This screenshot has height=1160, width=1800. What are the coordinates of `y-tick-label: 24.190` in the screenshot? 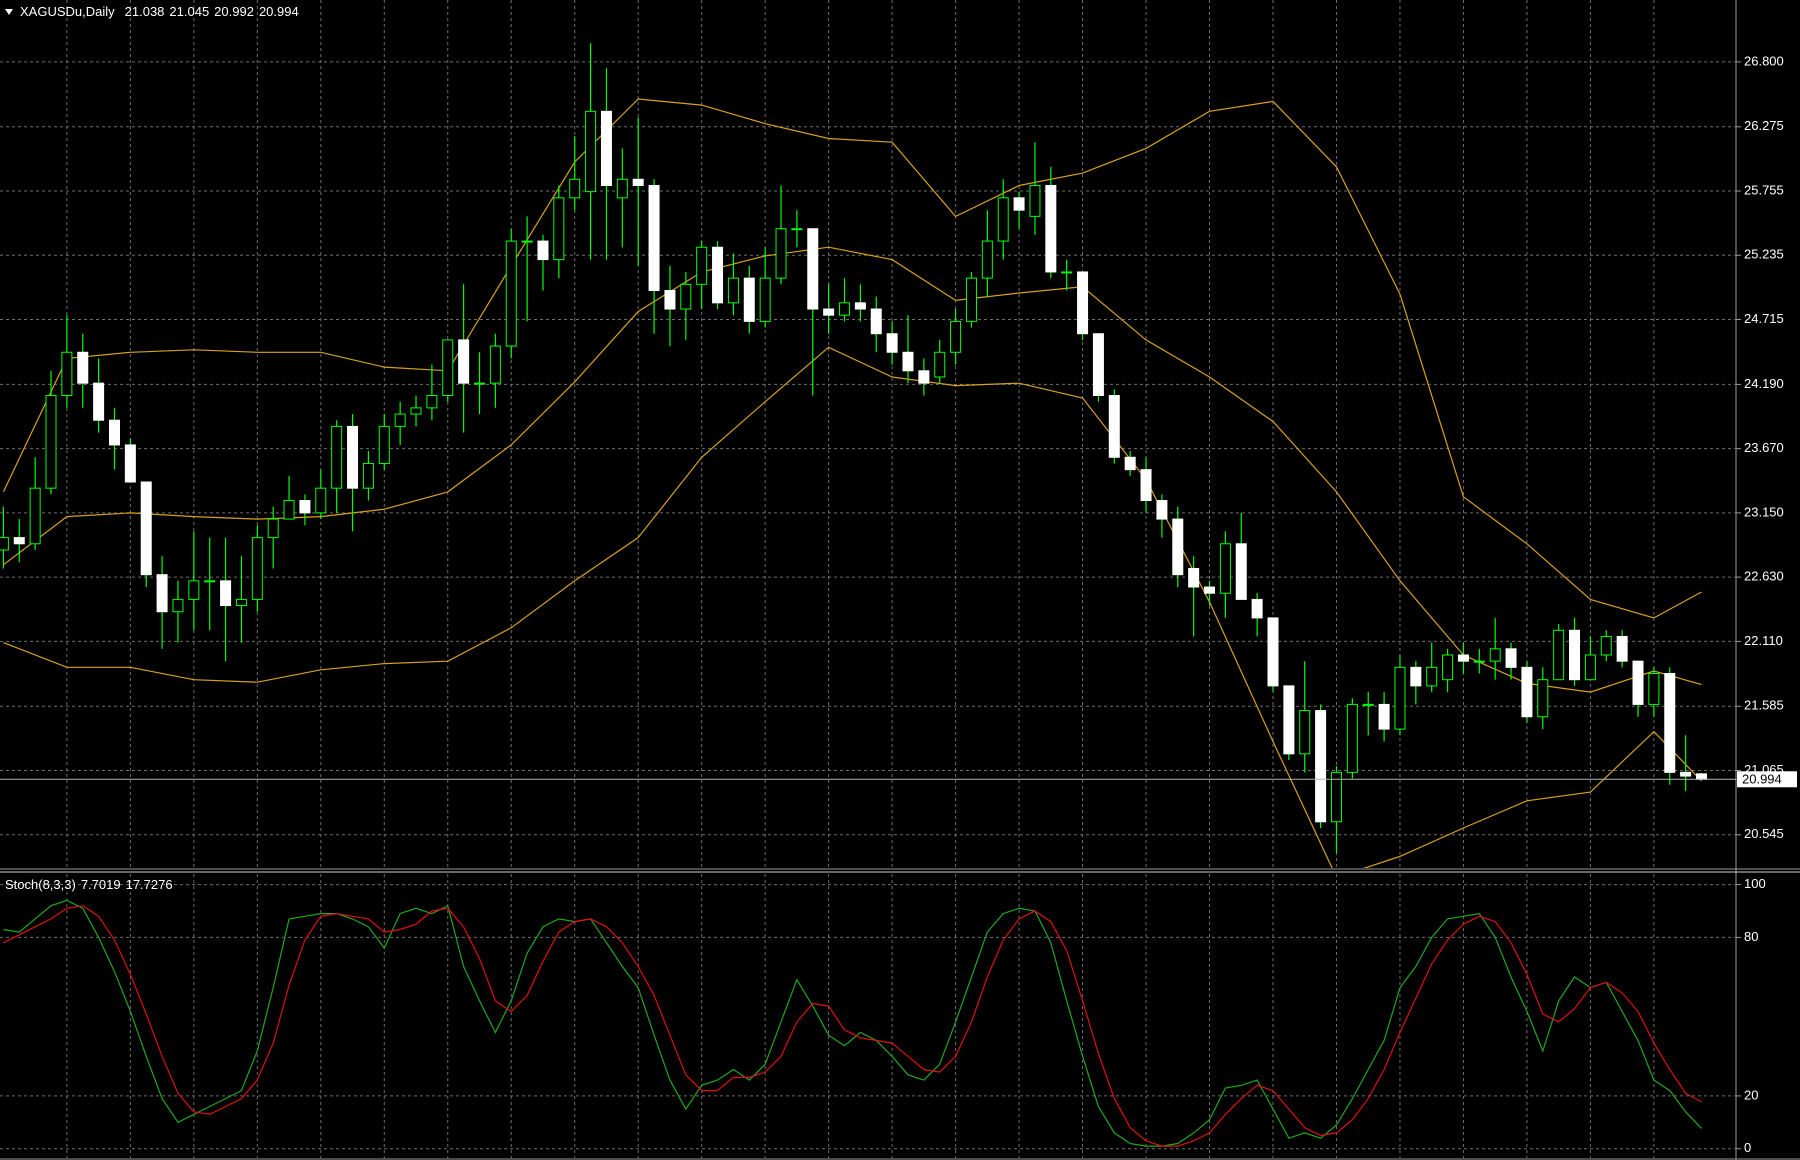 It's located at (1764, 383).